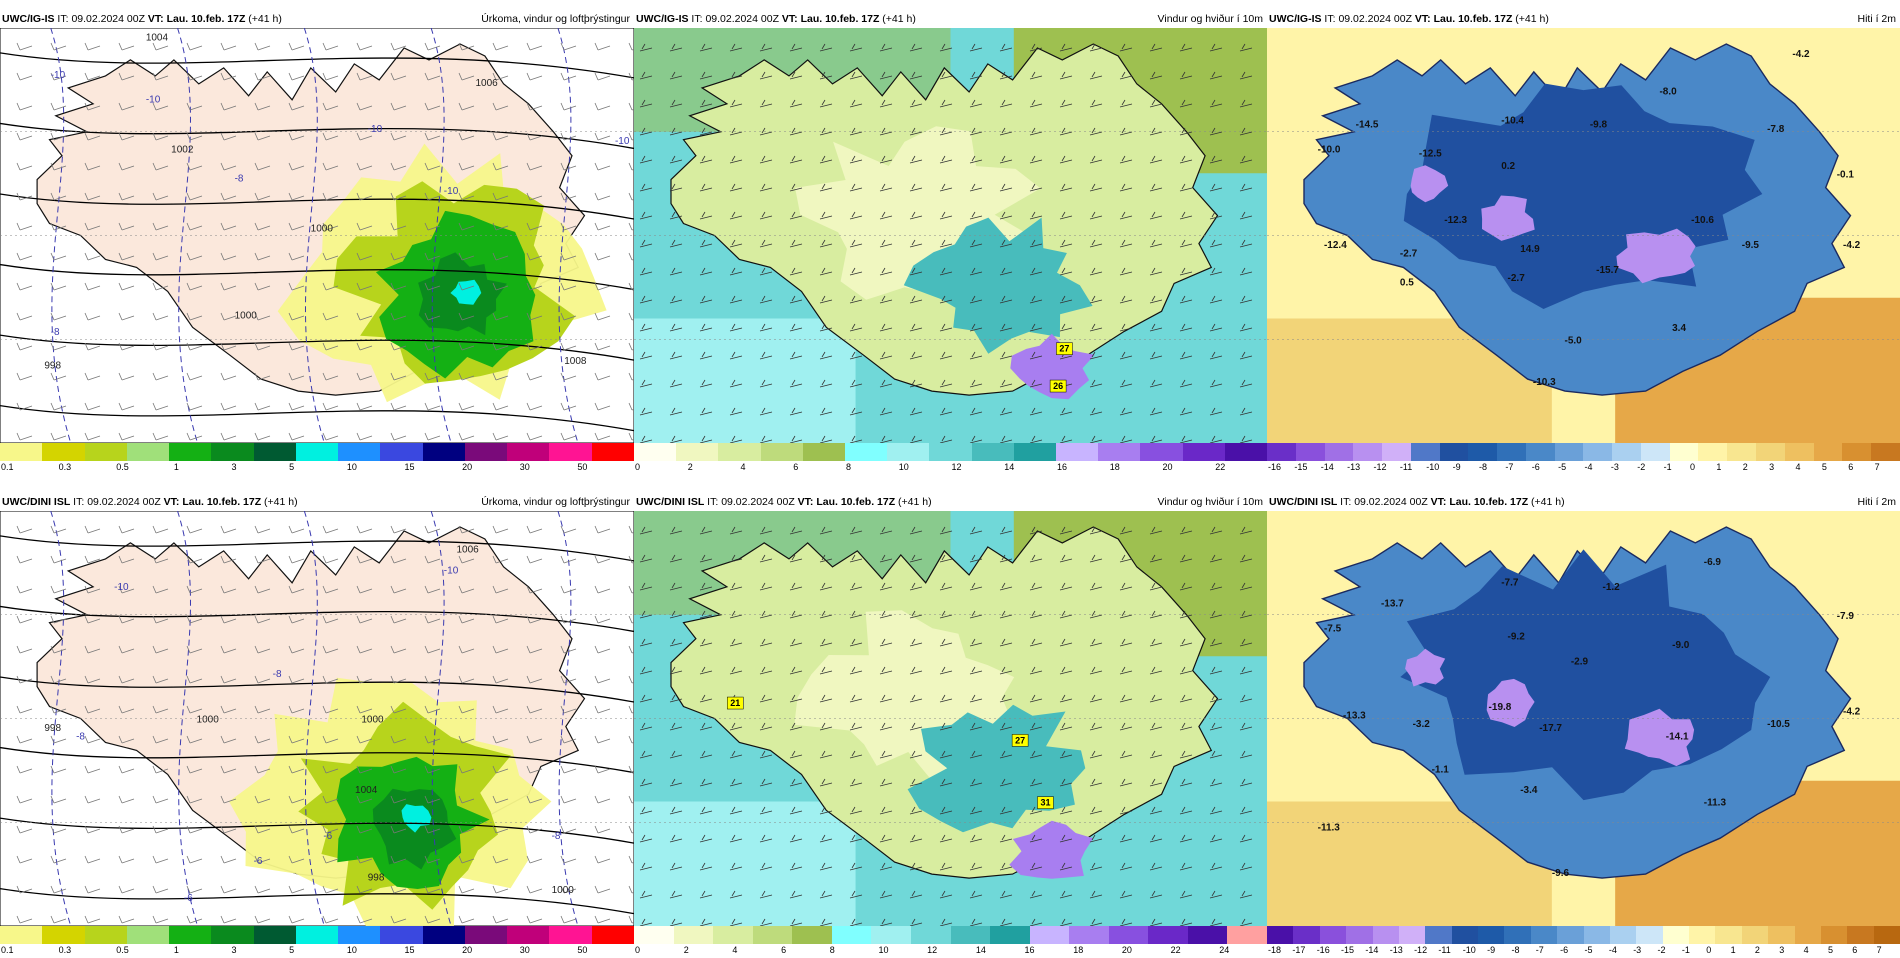 The height and width of the screenshot is (958, 1900). What do you see at coordinates (1009, 467) in the screenshot?
I see `colorbar-tick-label: 14` at bounding box center [1009, 467].